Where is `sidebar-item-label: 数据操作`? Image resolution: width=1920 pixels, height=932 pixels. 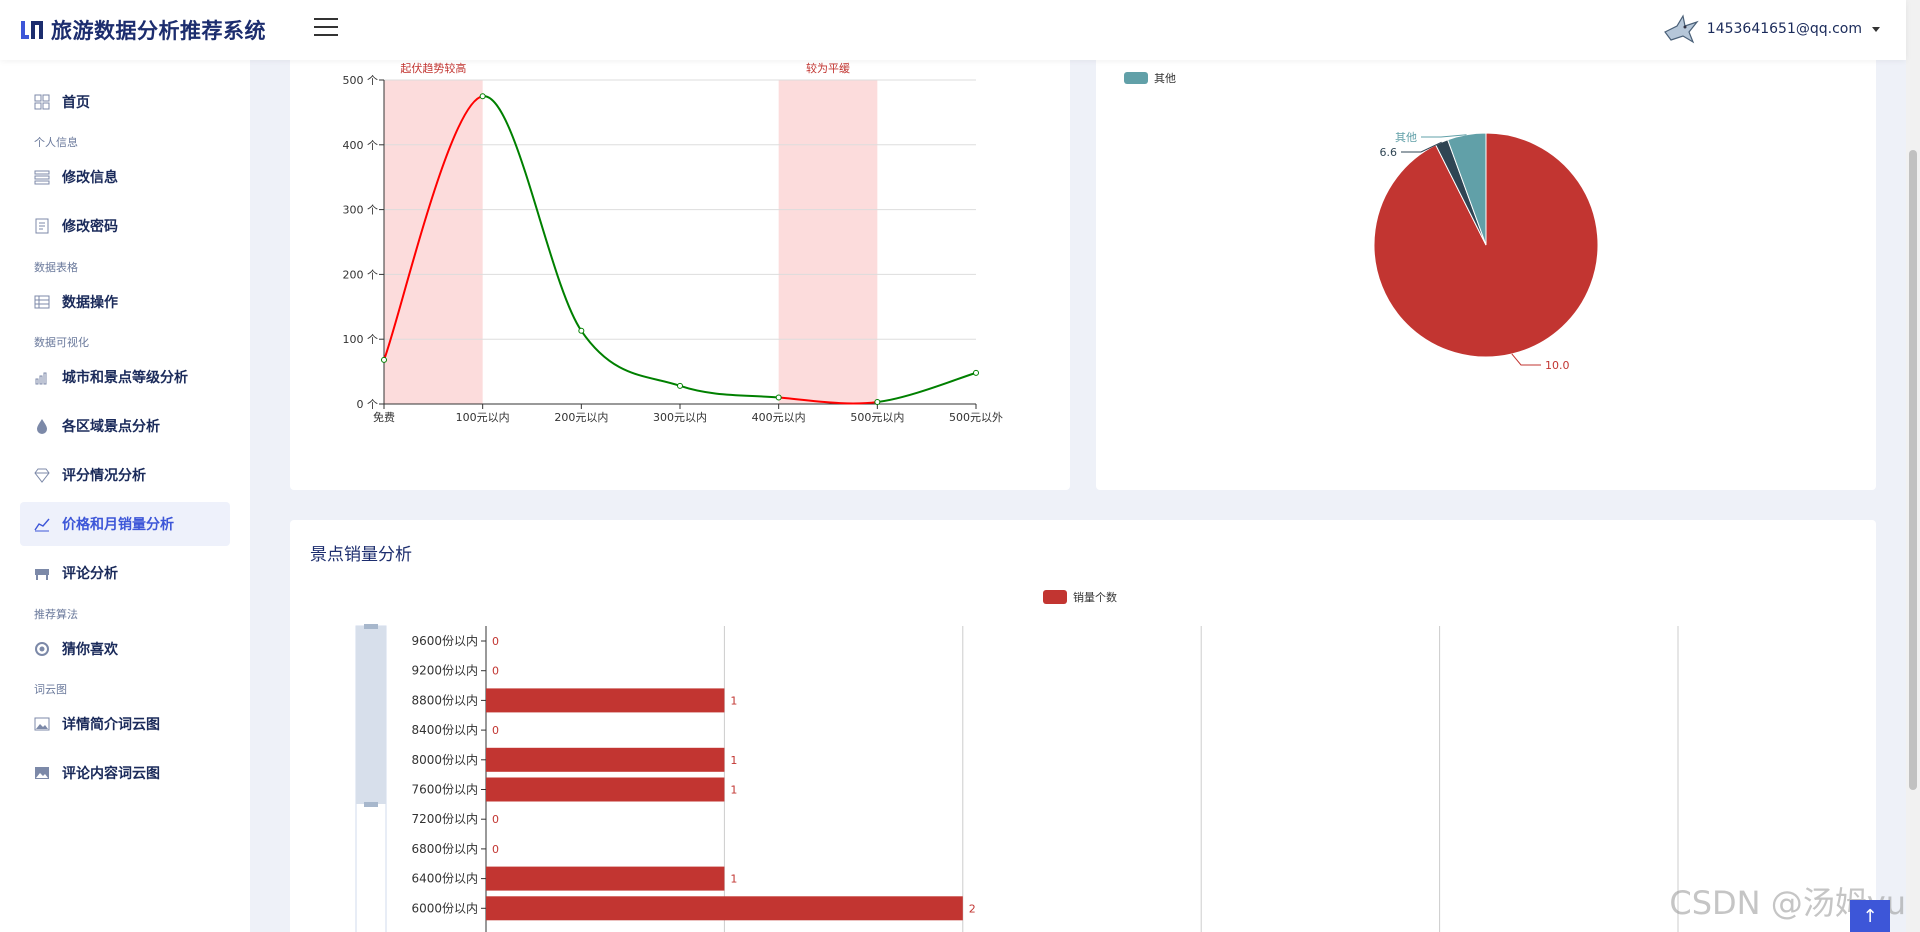
sidebar-item-label: 数据操作 is located at coordinates (90, 303).